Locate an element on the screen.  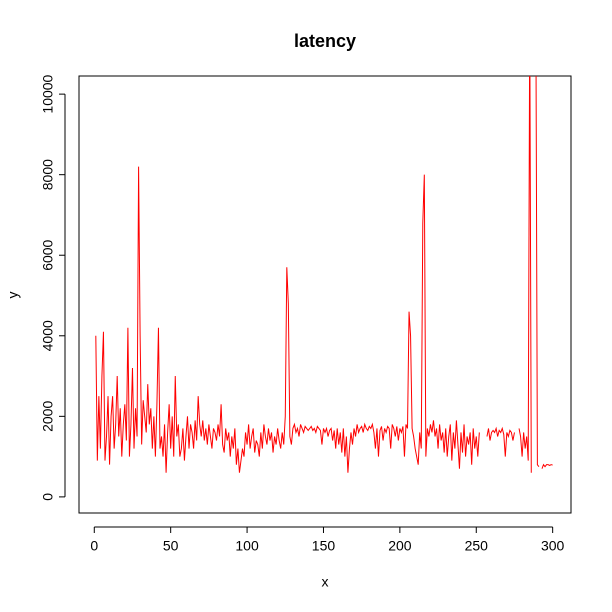
y-tick-label: 6000 is located at coordinates (48, 254).